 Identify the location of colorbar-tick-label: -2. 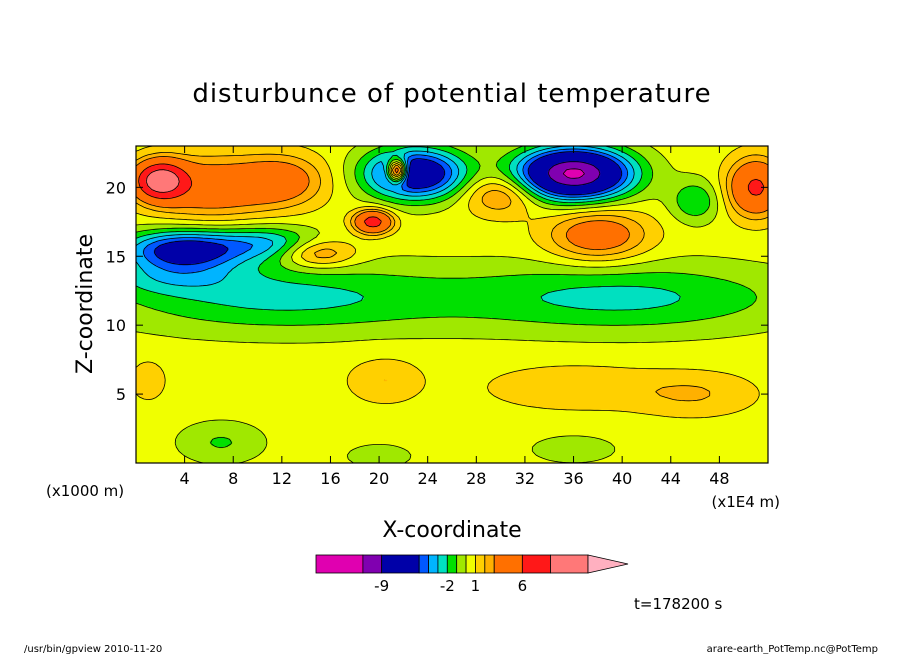
(447, 586).